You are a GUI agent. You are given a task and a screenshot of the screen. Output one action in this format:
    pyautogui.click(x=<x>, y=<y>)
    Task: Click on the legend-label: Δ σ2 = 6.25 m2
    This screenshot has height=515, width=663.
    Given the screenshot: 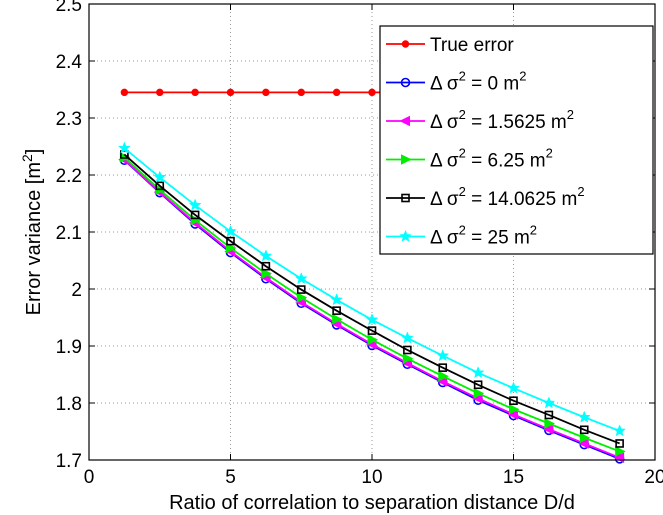 What is the action you would take?
    pyautogui.click(x=491, y=159)
    